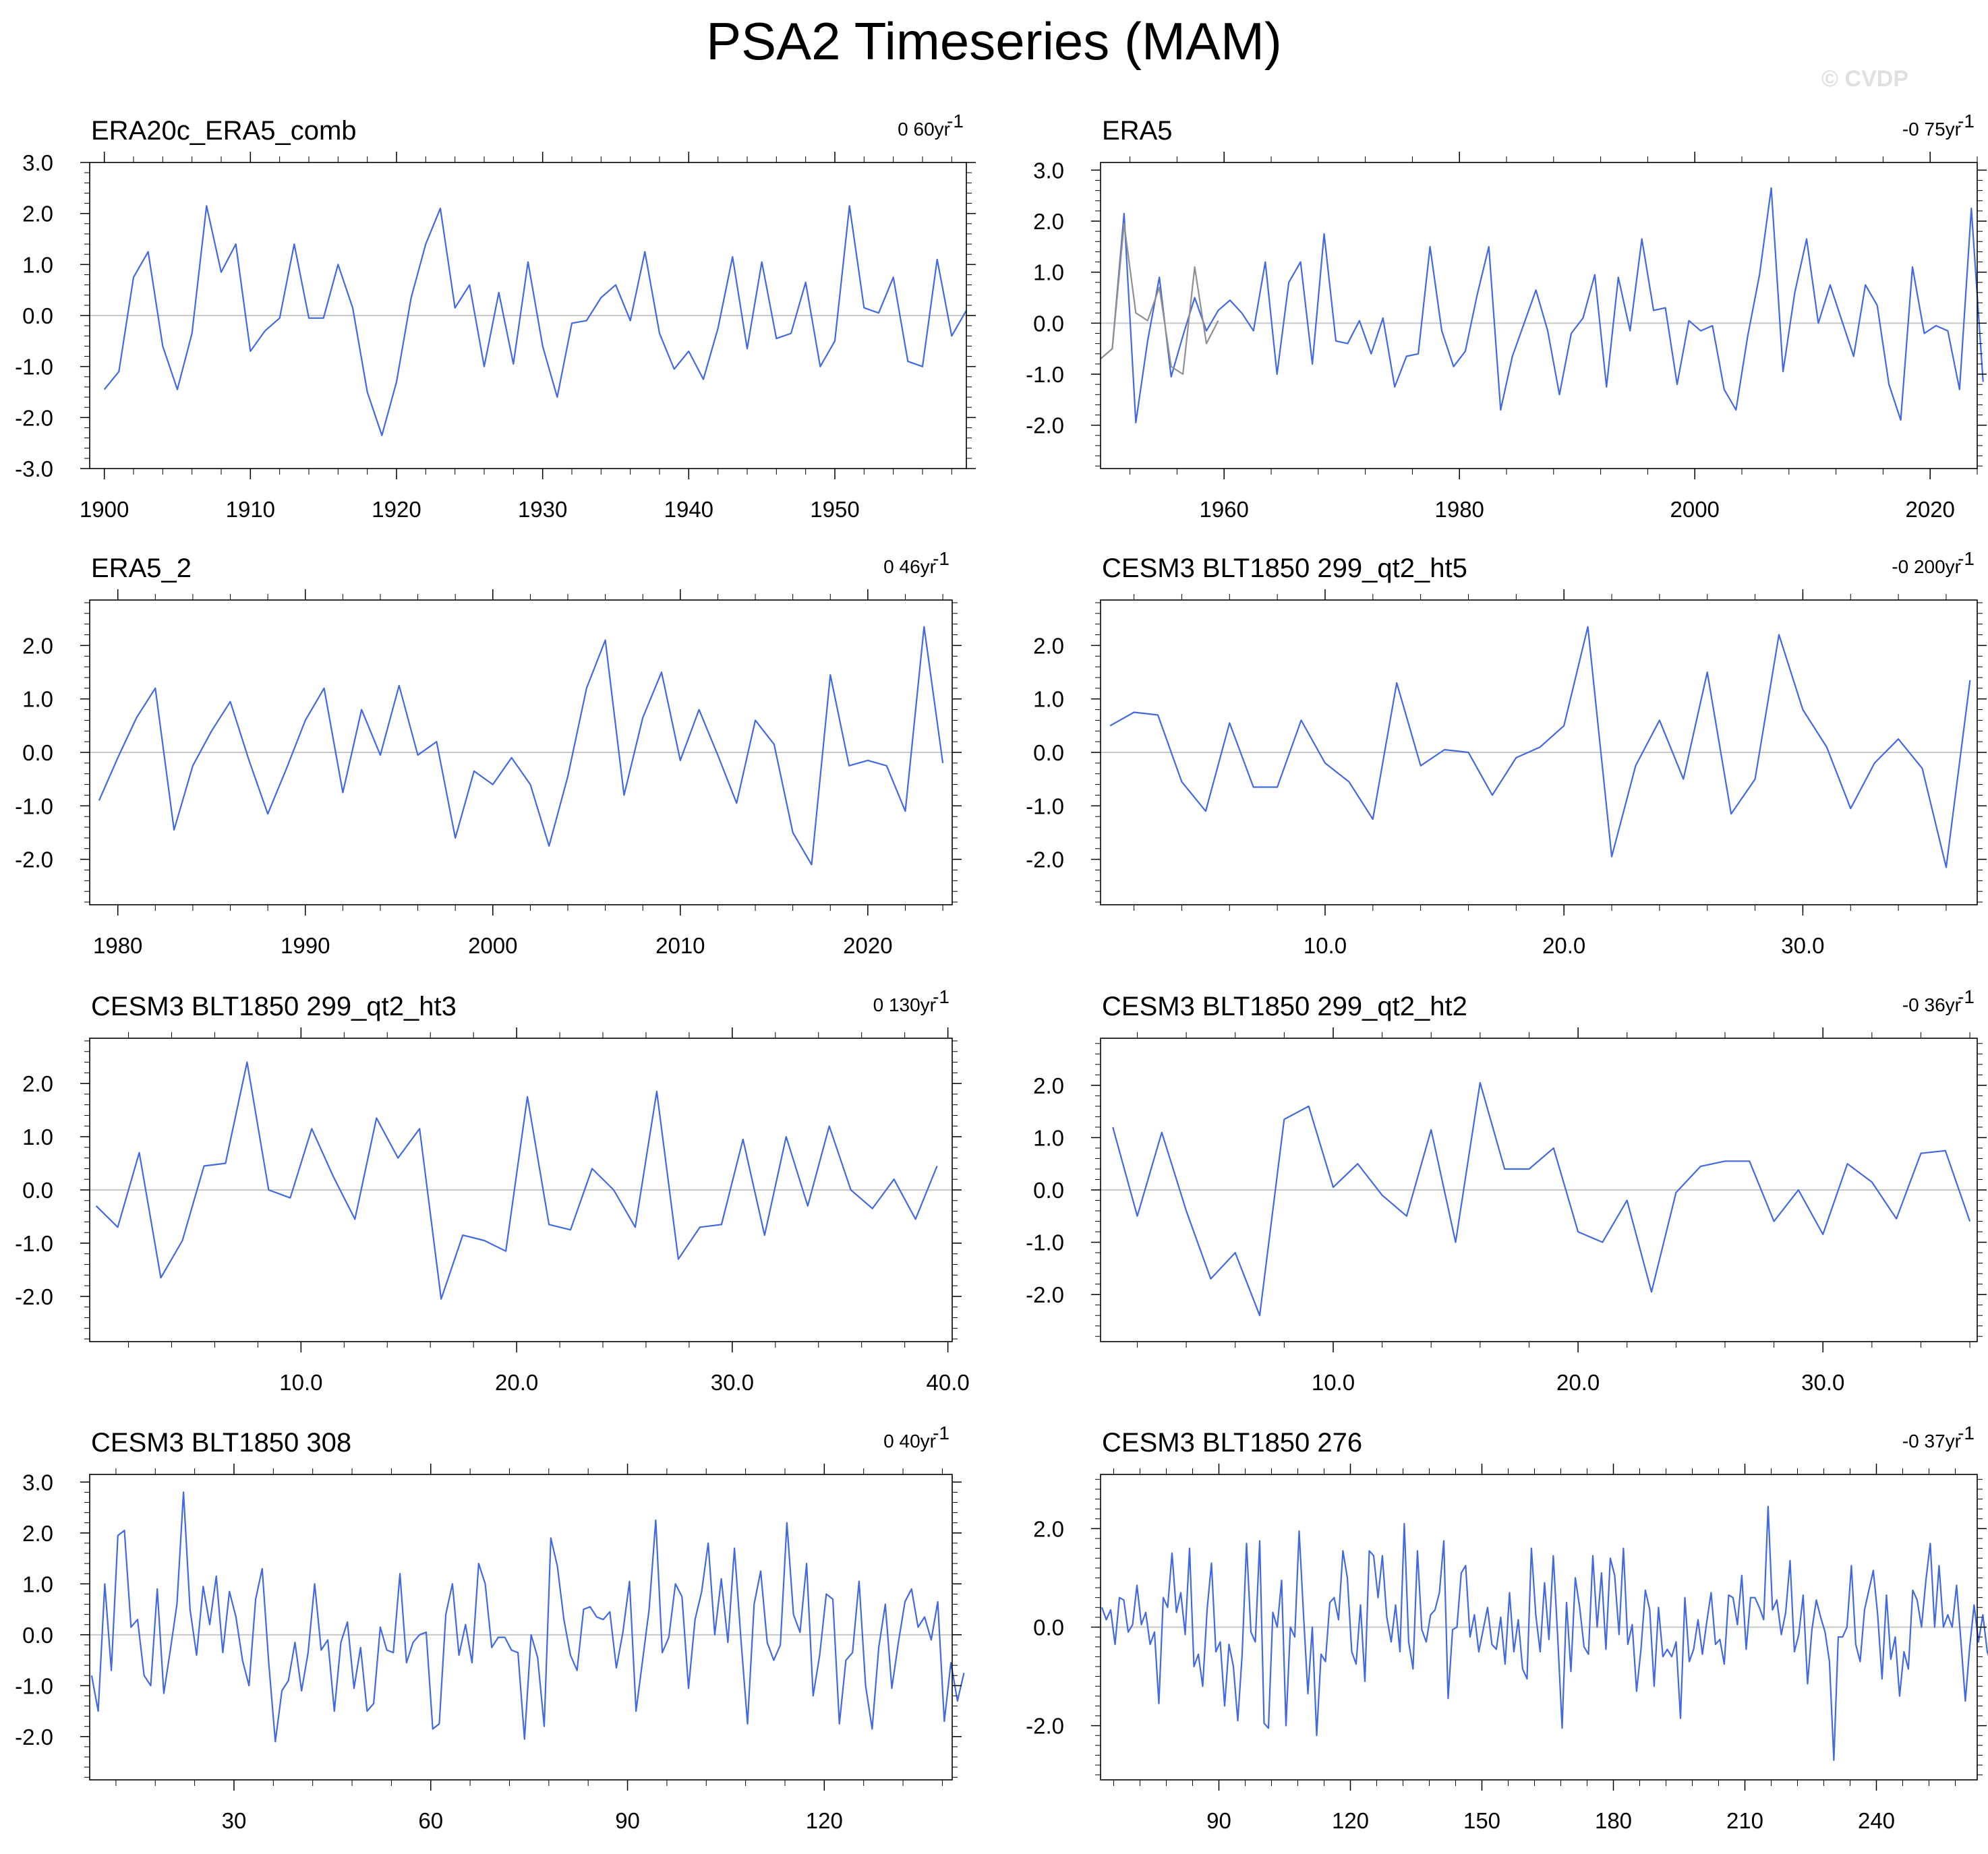 This screenshot has width=1988, height=1854. What do you see at coordinates (1745, 1820) in the screenshot?
I see `x-tick-label: 210` at bounding box center [1745, 1820].